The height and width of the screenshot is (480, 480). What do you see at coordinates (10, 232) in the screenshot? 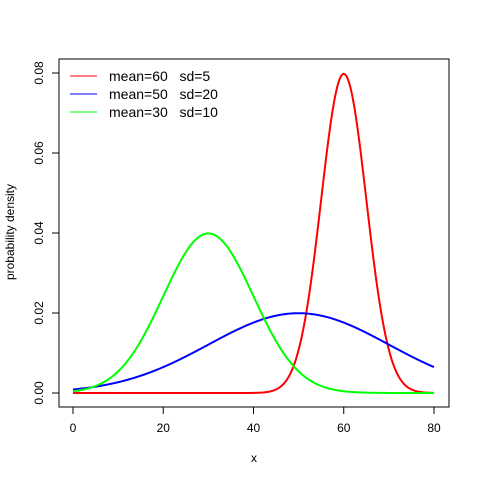
I see `y-axis-label: probability density` at bounding box center [10, 232].